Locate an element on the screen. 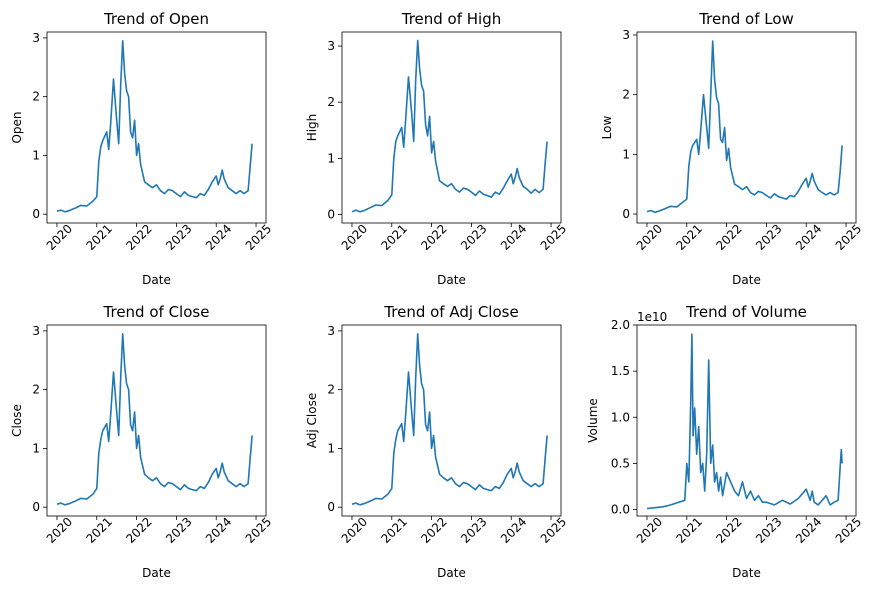  y-axis-label: Low is located at coordinates (607, 128).